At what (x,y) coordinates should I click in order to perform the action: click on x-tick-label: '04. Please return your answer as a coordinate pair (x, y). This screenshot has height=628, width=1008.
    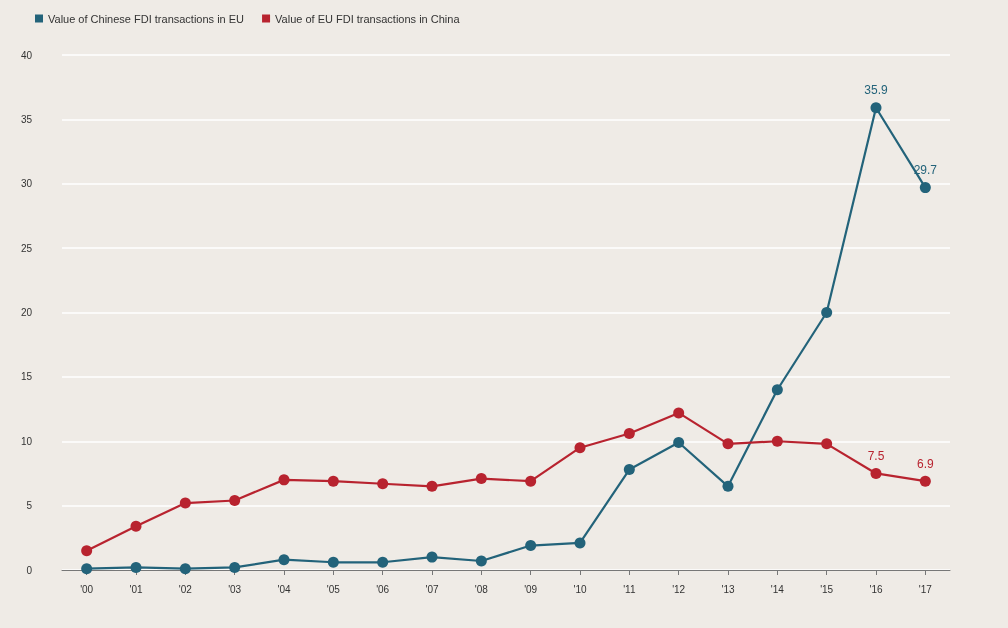
    Looking at the image, I should click on (284, 589).